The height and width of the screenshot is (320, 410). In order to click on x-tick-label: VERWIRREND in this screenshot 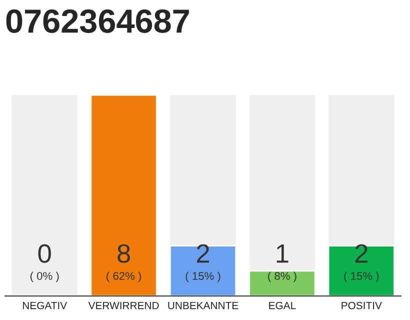, I will do `click(123, 306)`.